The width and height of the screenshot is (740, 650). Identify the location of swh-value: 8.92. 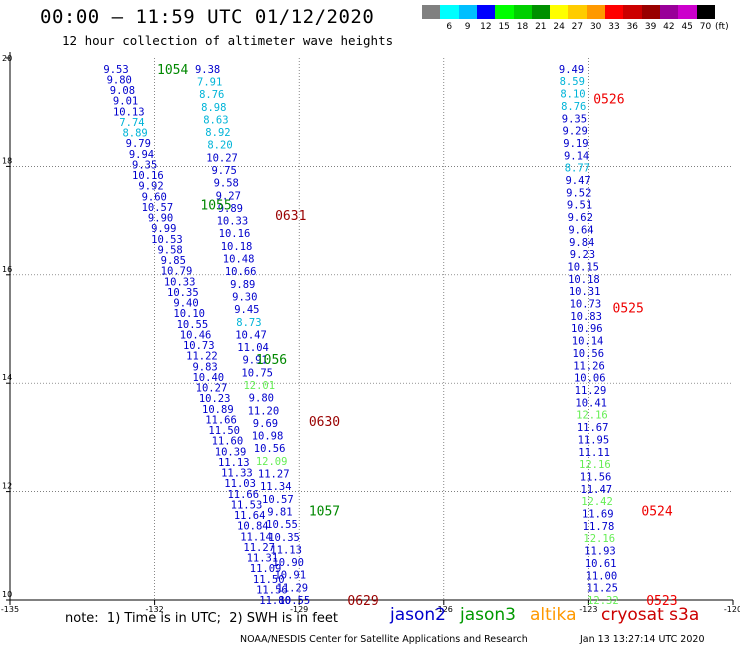
(217, 133).